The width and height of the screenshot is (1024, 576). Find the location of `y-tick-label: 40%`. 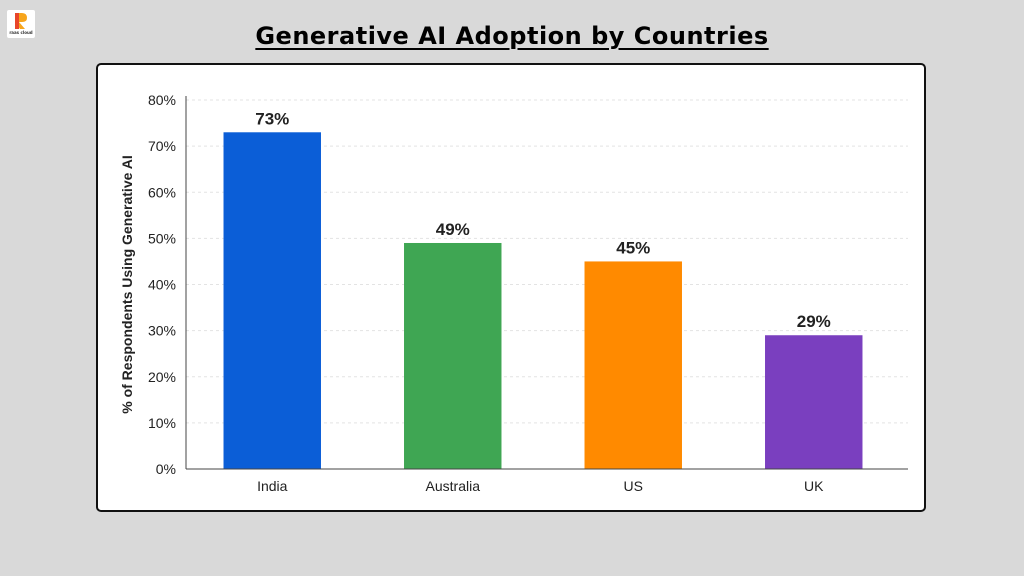

y-tick-label: 40% is located at coordinates (162, 285).